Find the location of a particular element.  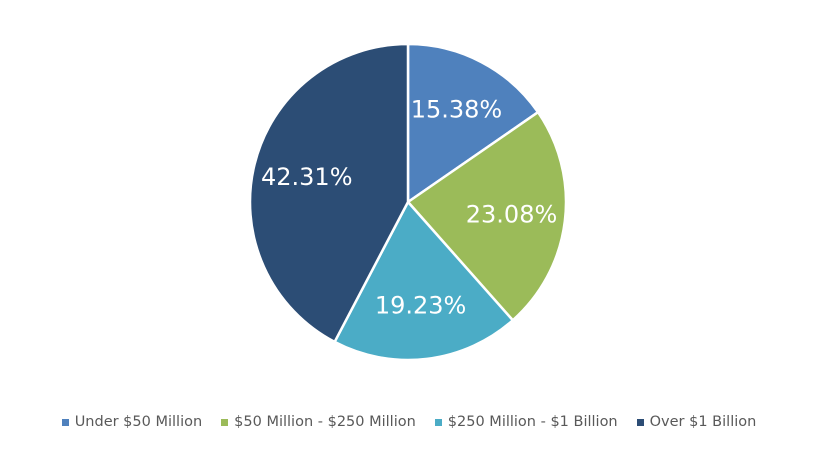

legend-item-under-50-million: Under $50 Million is located at coordinates (132, 422).